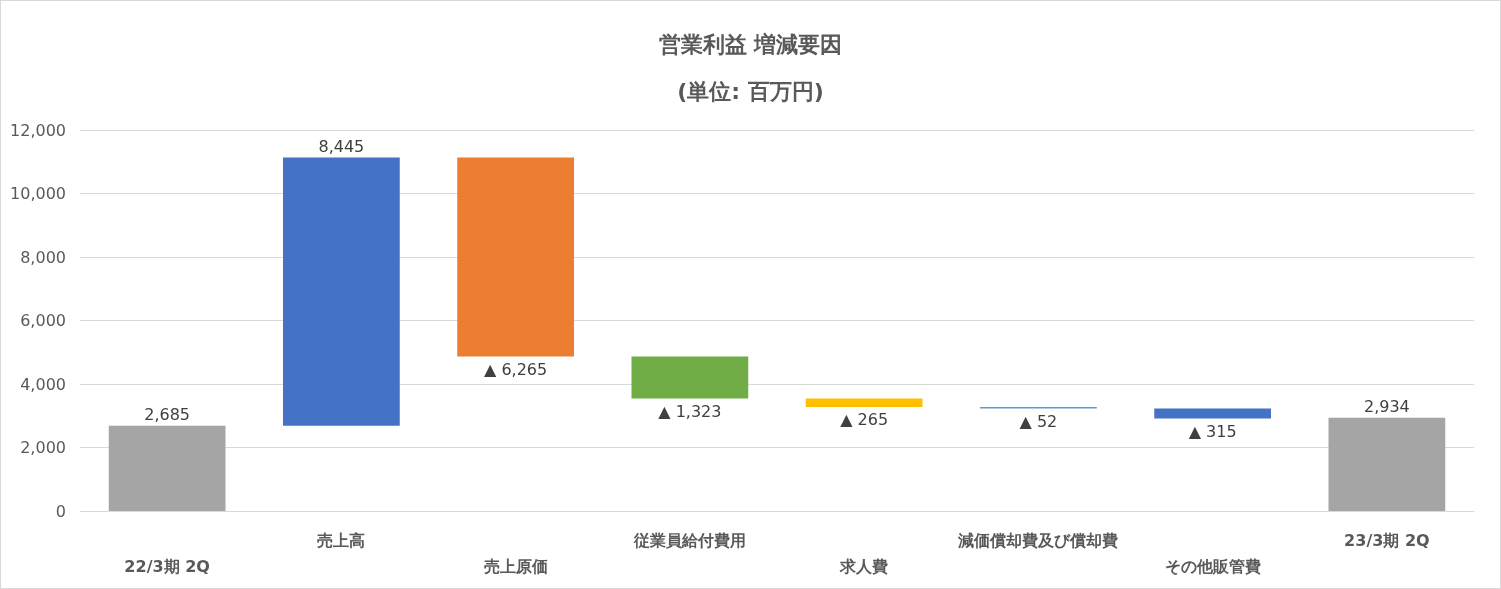 The width and height of the screenshot is (1501, 589). What do you see at coordinates (1038, 540) in the screenshot?
I see `x-tick-label: 減価償却費及び償却費` at bounding box center [1038, 540].